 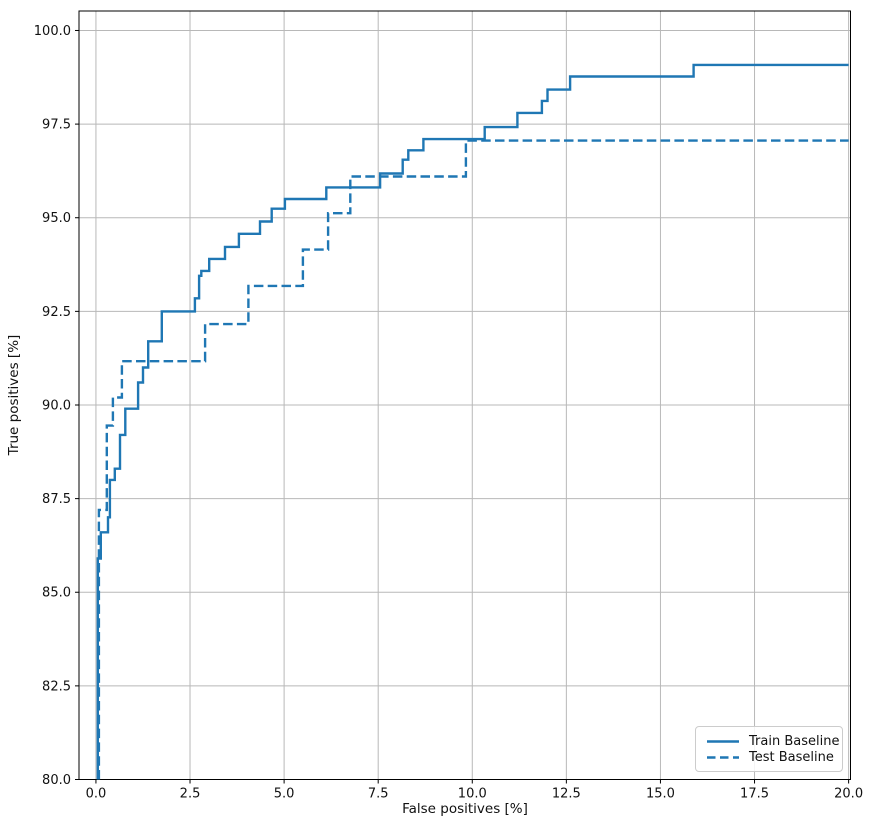 What do you see at coordinates (791, 757) in the screenshot?
I see `legend-label-test: Test Baseline` at bounding box center [791, 757].